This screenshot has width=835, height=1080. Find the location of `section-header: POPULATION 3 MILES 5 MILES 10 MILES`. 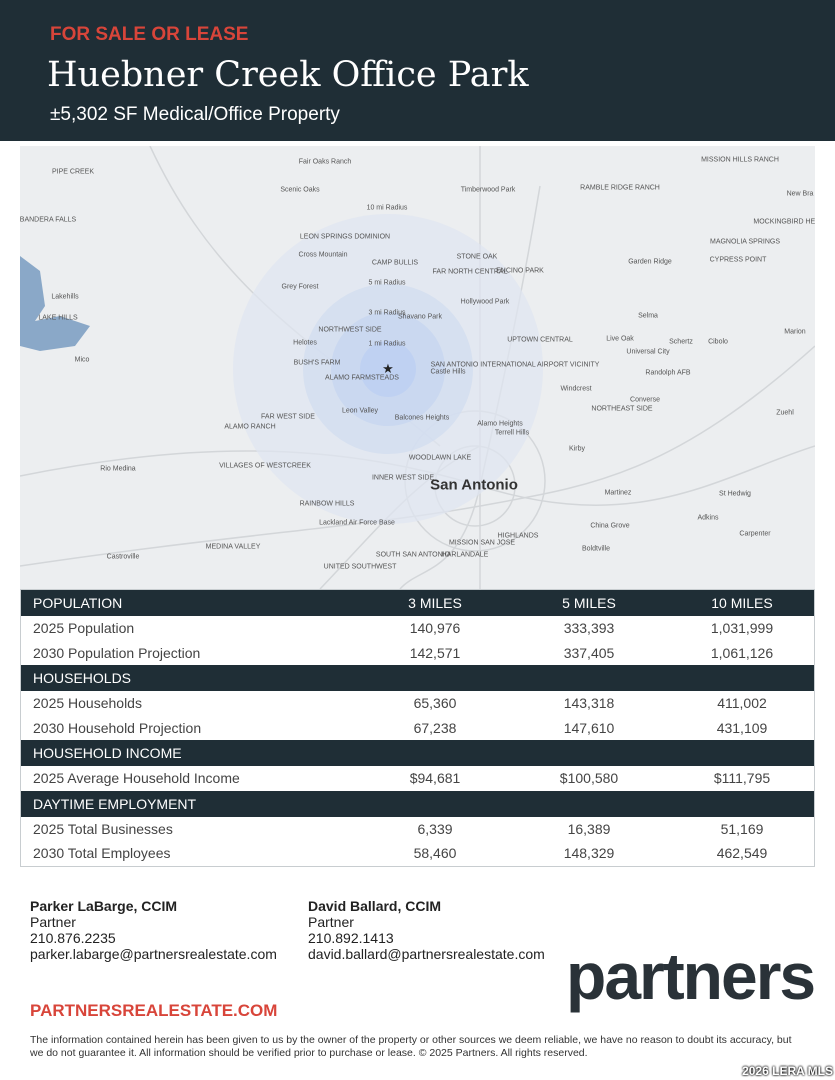

section-header: POPULATION 3 MILES 5 MILES 10 MILES is located at coordinates (417, 603).